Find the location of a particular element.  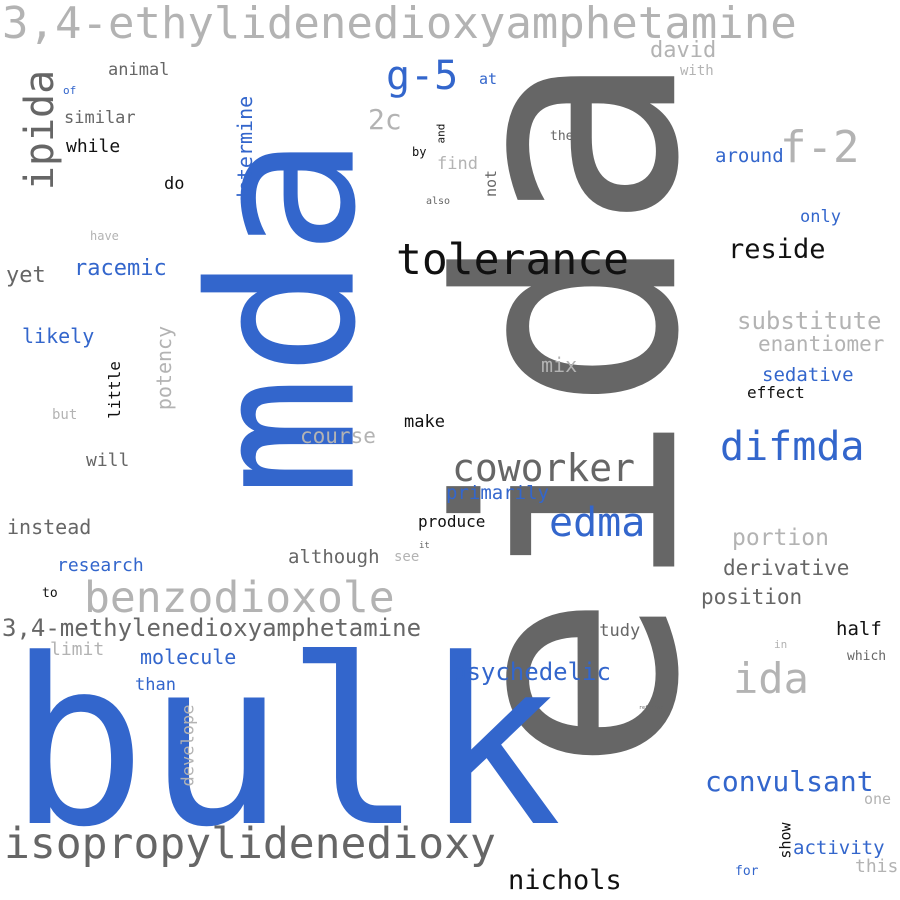

word: the is located at coordinates (562, 136).